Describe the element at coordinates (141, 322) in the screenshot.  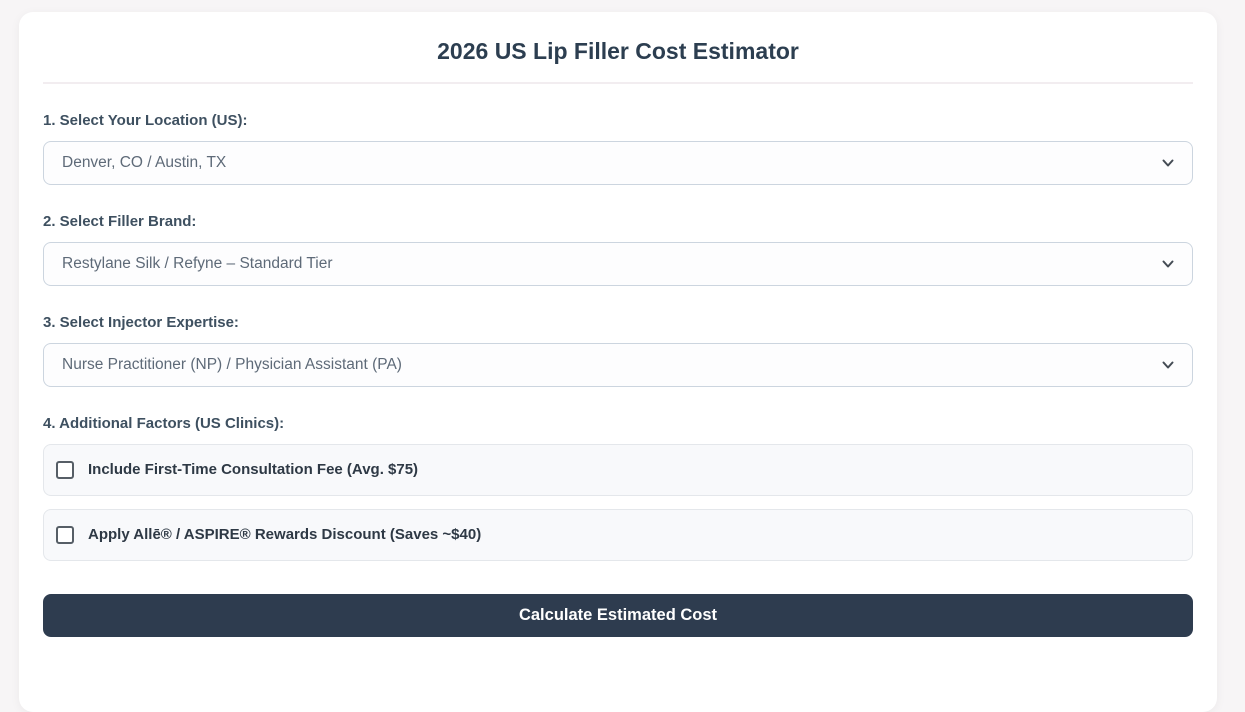
I see `injector-expertise-label: 3. Select Injector Expertise:` at that location.